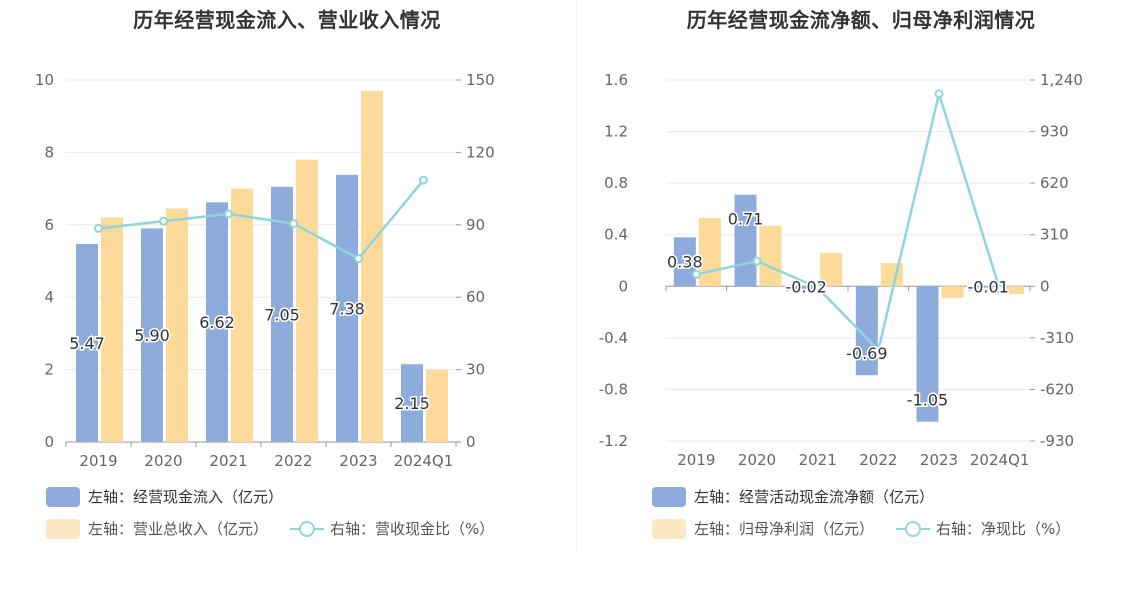 The image size is (1148, 589). I want to click on y-left-tick-label: 0.8, so click(616, 183).